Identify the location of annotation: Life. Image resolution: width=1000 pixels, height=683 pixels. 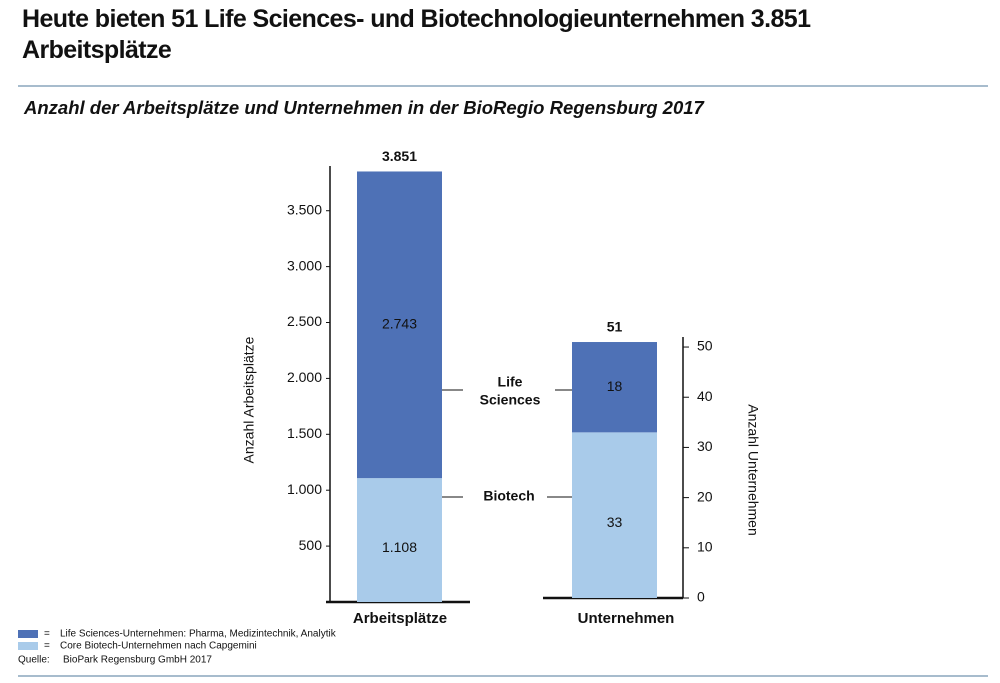
(510, 382).